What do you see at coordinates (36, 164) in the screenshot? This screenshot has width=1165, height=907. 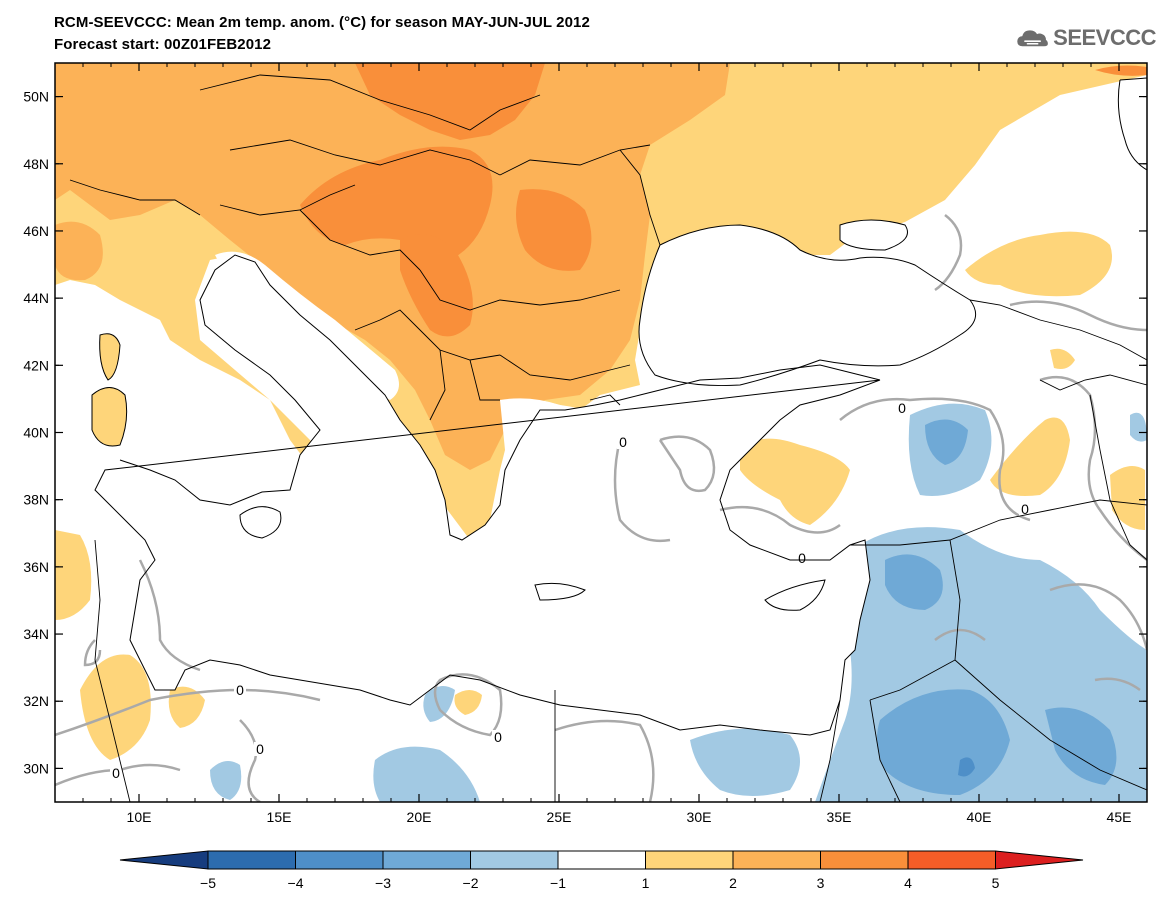 I see `lat-tick-label: 48N` at bounding box center [36, 164].